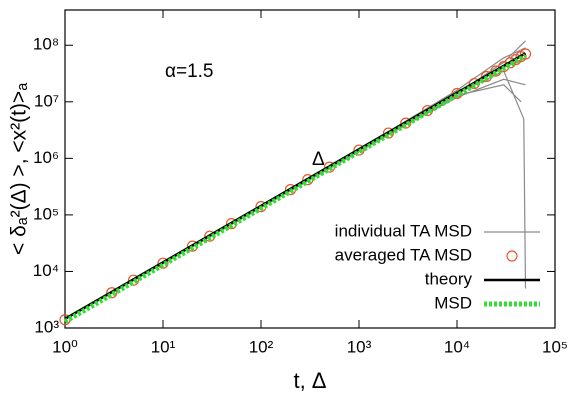 The width and height of the screenshot is (583, 402). Describe the element at coordinates (46, 213) in the screenshot. I see `y-tick-label: 10⁵` at that location.